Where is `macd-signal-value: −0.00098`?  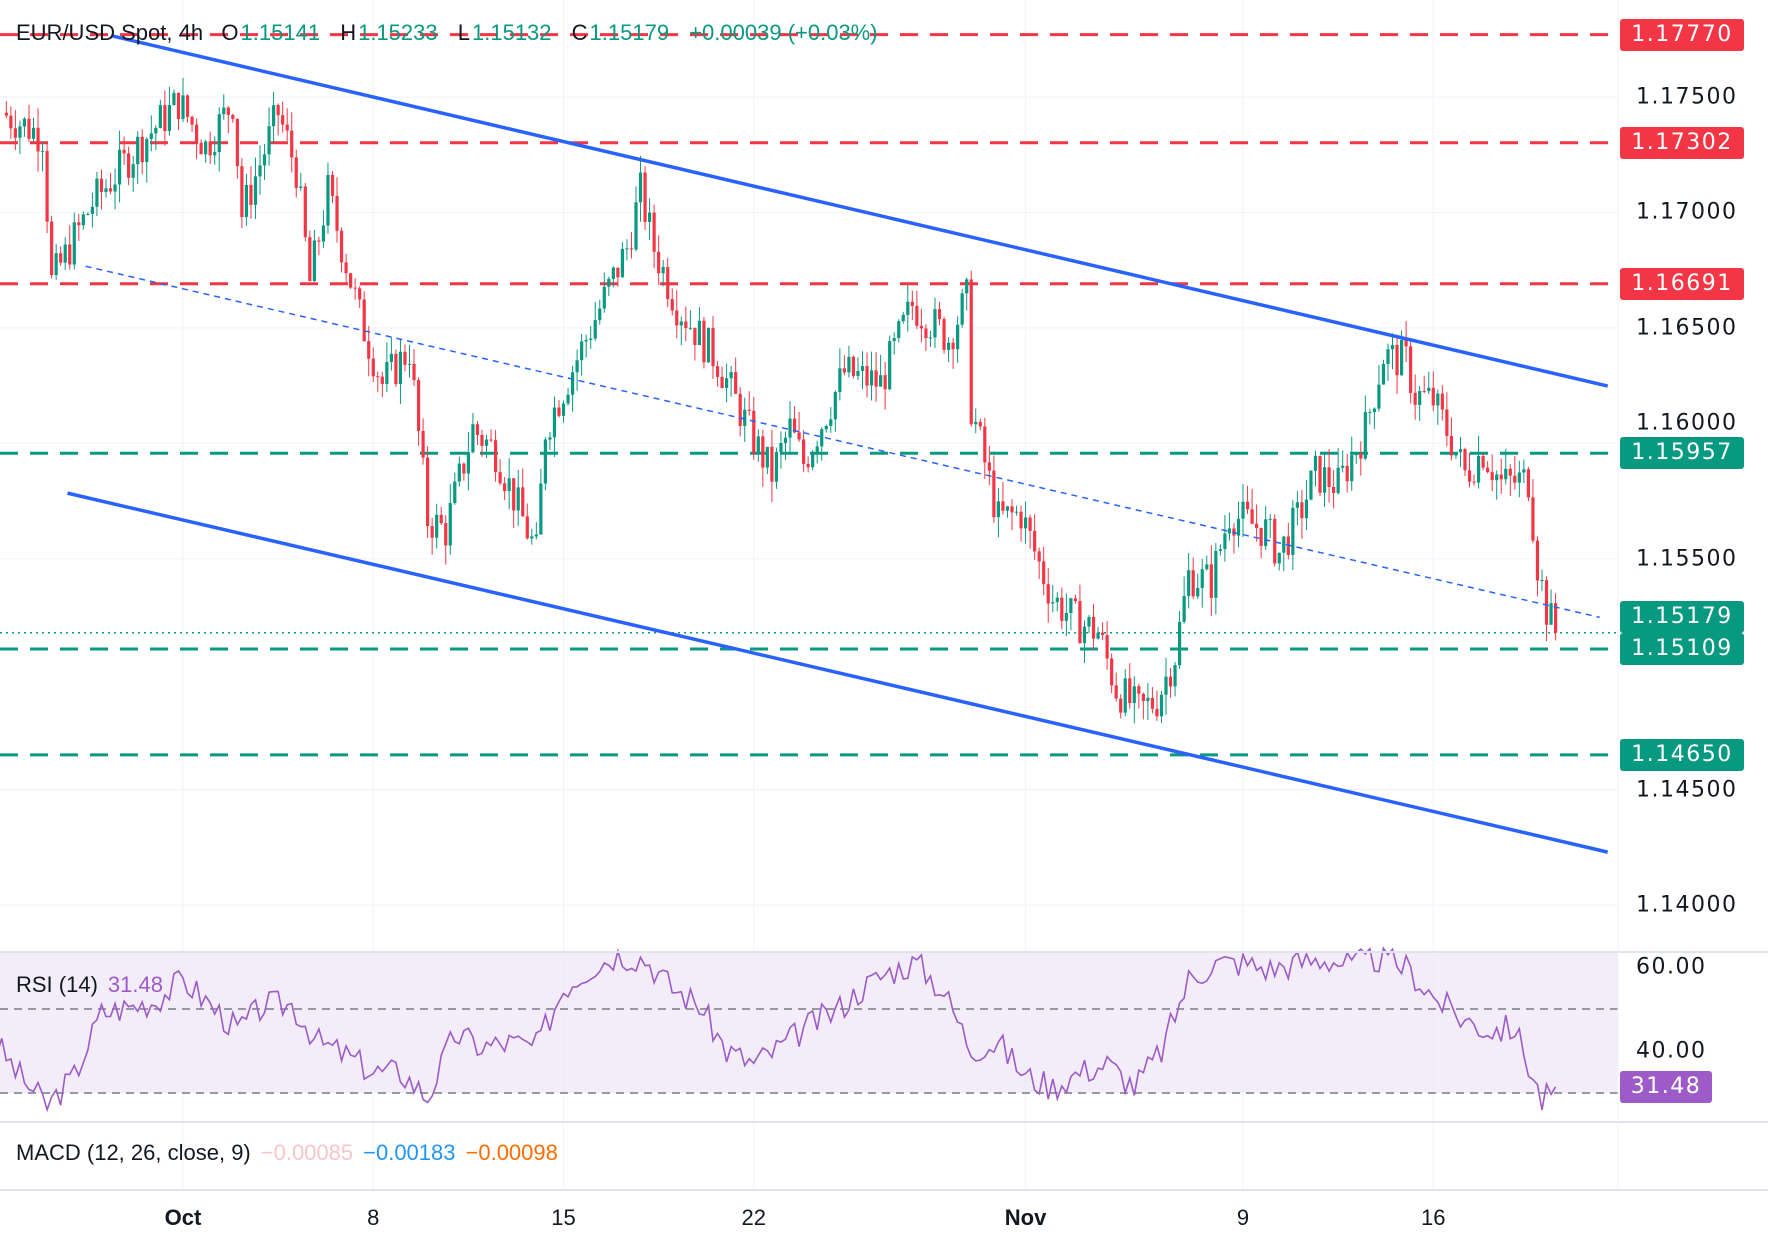 macd-signal-value: −0.00098 is located at coordinates (511, 1152).